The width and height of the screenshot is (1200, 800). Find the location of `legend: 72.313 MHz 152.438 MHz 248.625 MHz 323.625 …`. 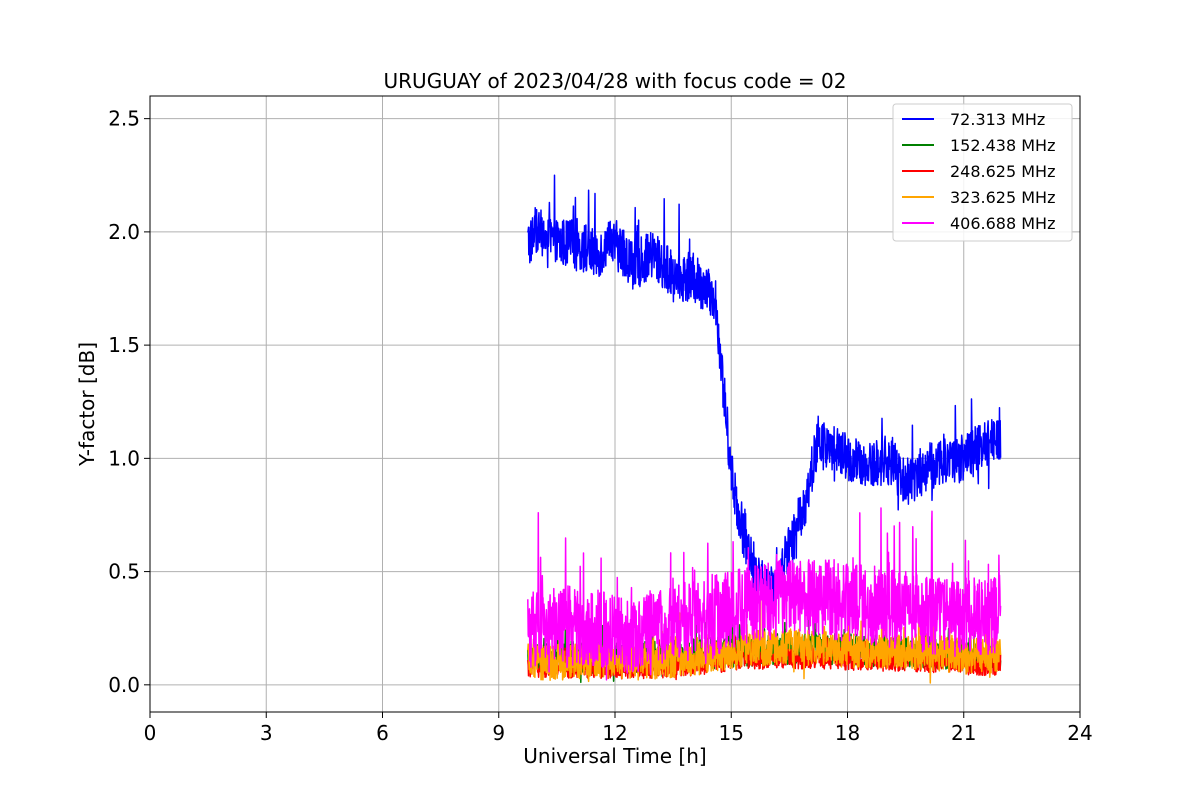

legend: 72.313 MHz 152.438 MHz 248.625 MHz 323.625 … is located at coordinates (982, 172).